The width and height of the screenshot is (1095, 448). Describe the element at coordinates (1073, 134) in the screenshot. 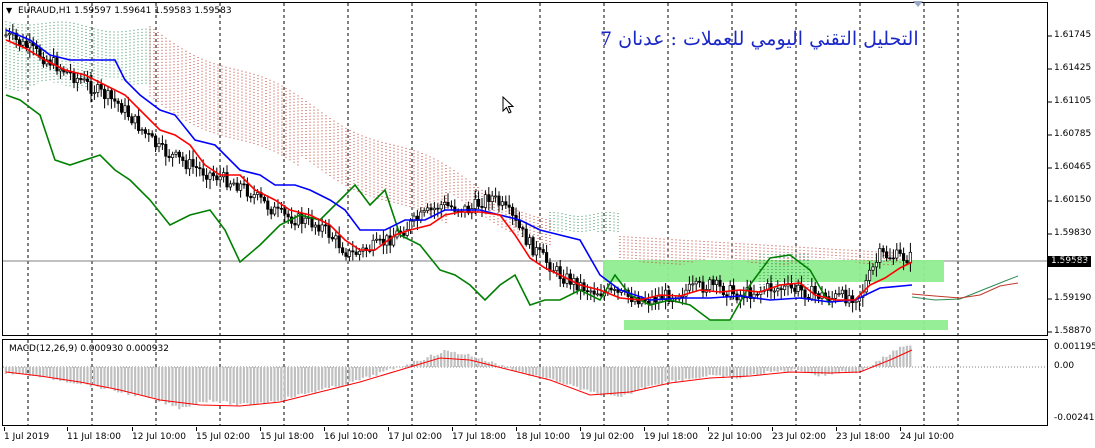

I see `price-axis-label: 1.60785` at that location.